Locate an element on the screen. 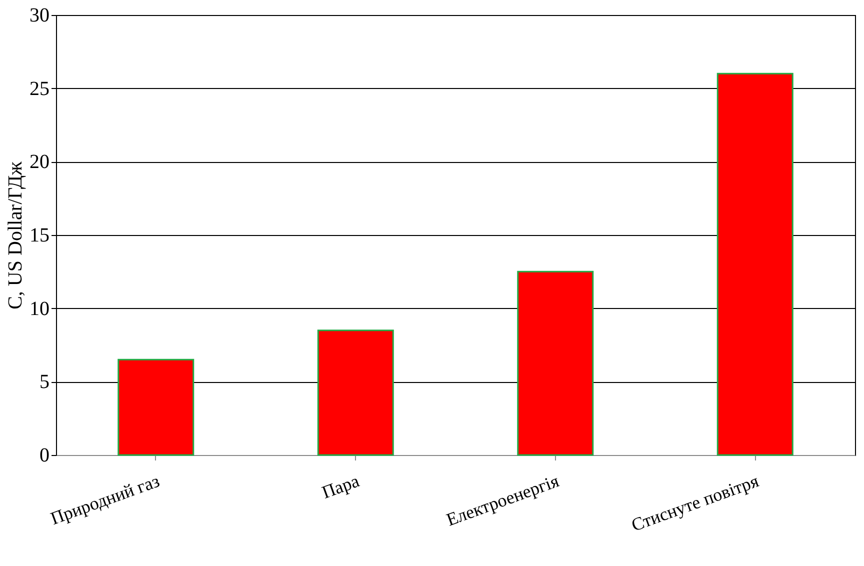  y-tick-label: 10 is located at coordinates (40, 309).